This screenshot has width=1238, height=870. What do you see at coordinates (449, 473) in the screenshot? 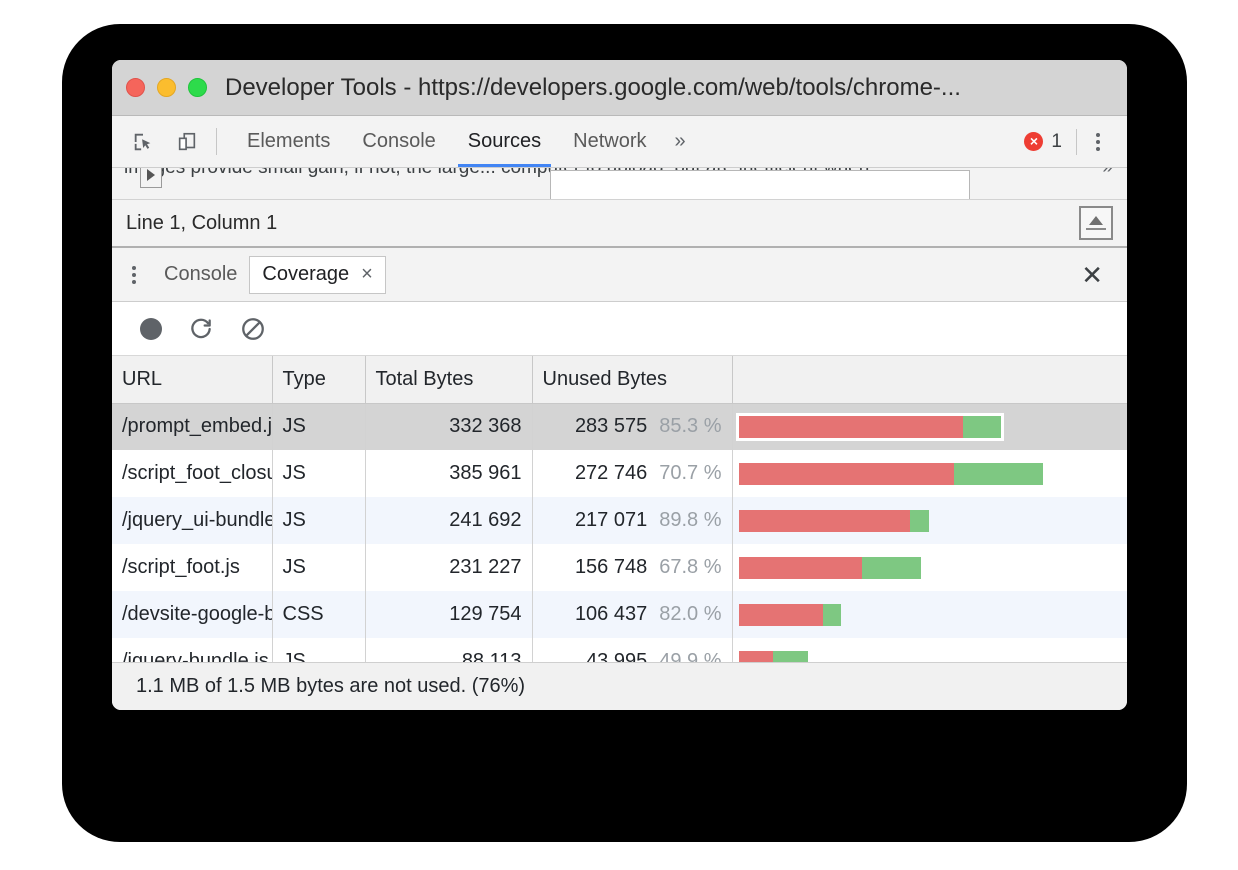
I see `cell-total-bytes: 385 961` at bounding box center [449, 473].